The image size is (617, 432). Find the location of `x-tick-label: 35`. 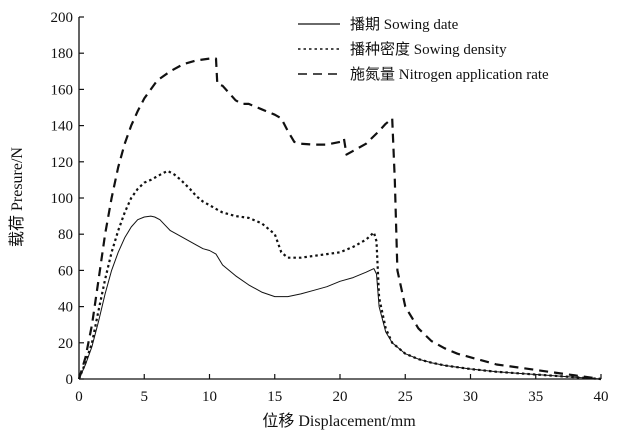

x-tick-label: 35 is located at coordinates (535, 397).